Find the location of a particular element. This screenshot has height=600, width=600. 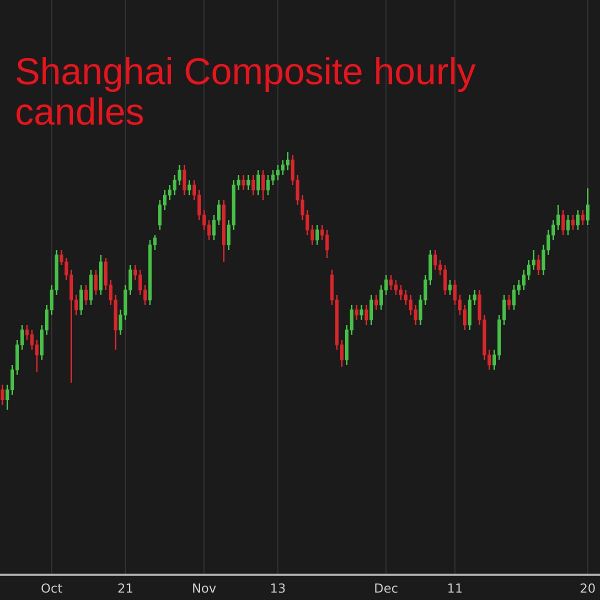

x-tick-label: Nov is located at coordinates (204, 588).